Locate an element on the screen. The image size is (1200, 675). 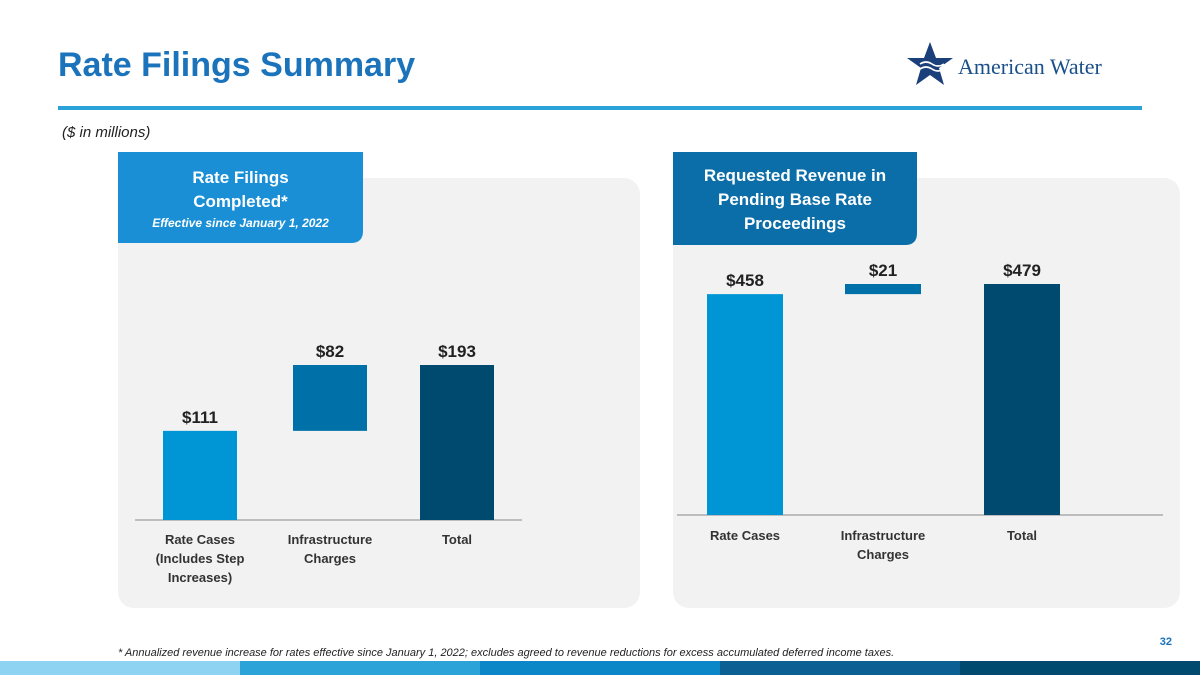
page-number: 32 is located at coordinates (1166, 642).